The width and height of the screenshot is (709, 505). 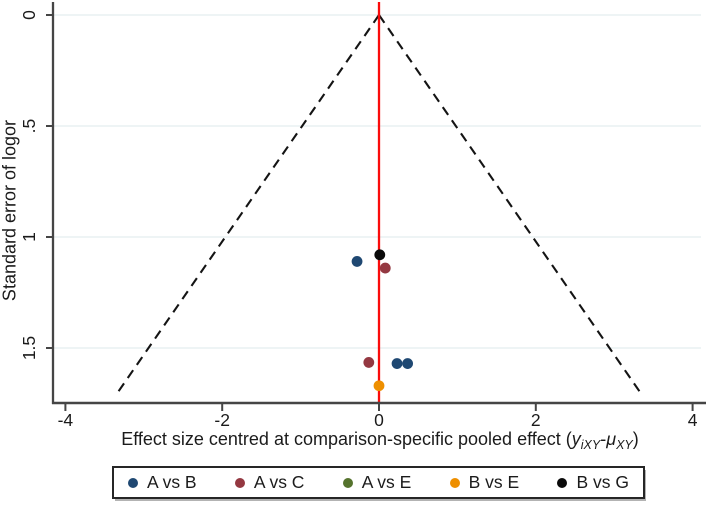 I want to click on x-tick-label: -4, so click(x=66, y=420).